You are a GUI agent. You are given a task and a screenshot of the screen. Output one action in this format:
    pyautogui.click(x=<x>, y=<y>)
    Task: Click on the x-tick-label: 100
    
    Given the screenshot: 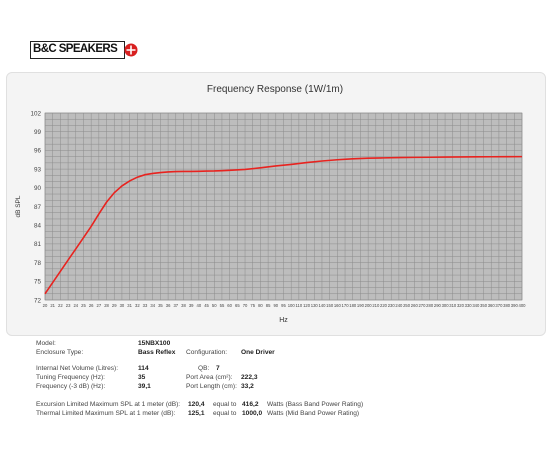 What is the action you would take?
    pyautogui.click(x=292, y=305)
    